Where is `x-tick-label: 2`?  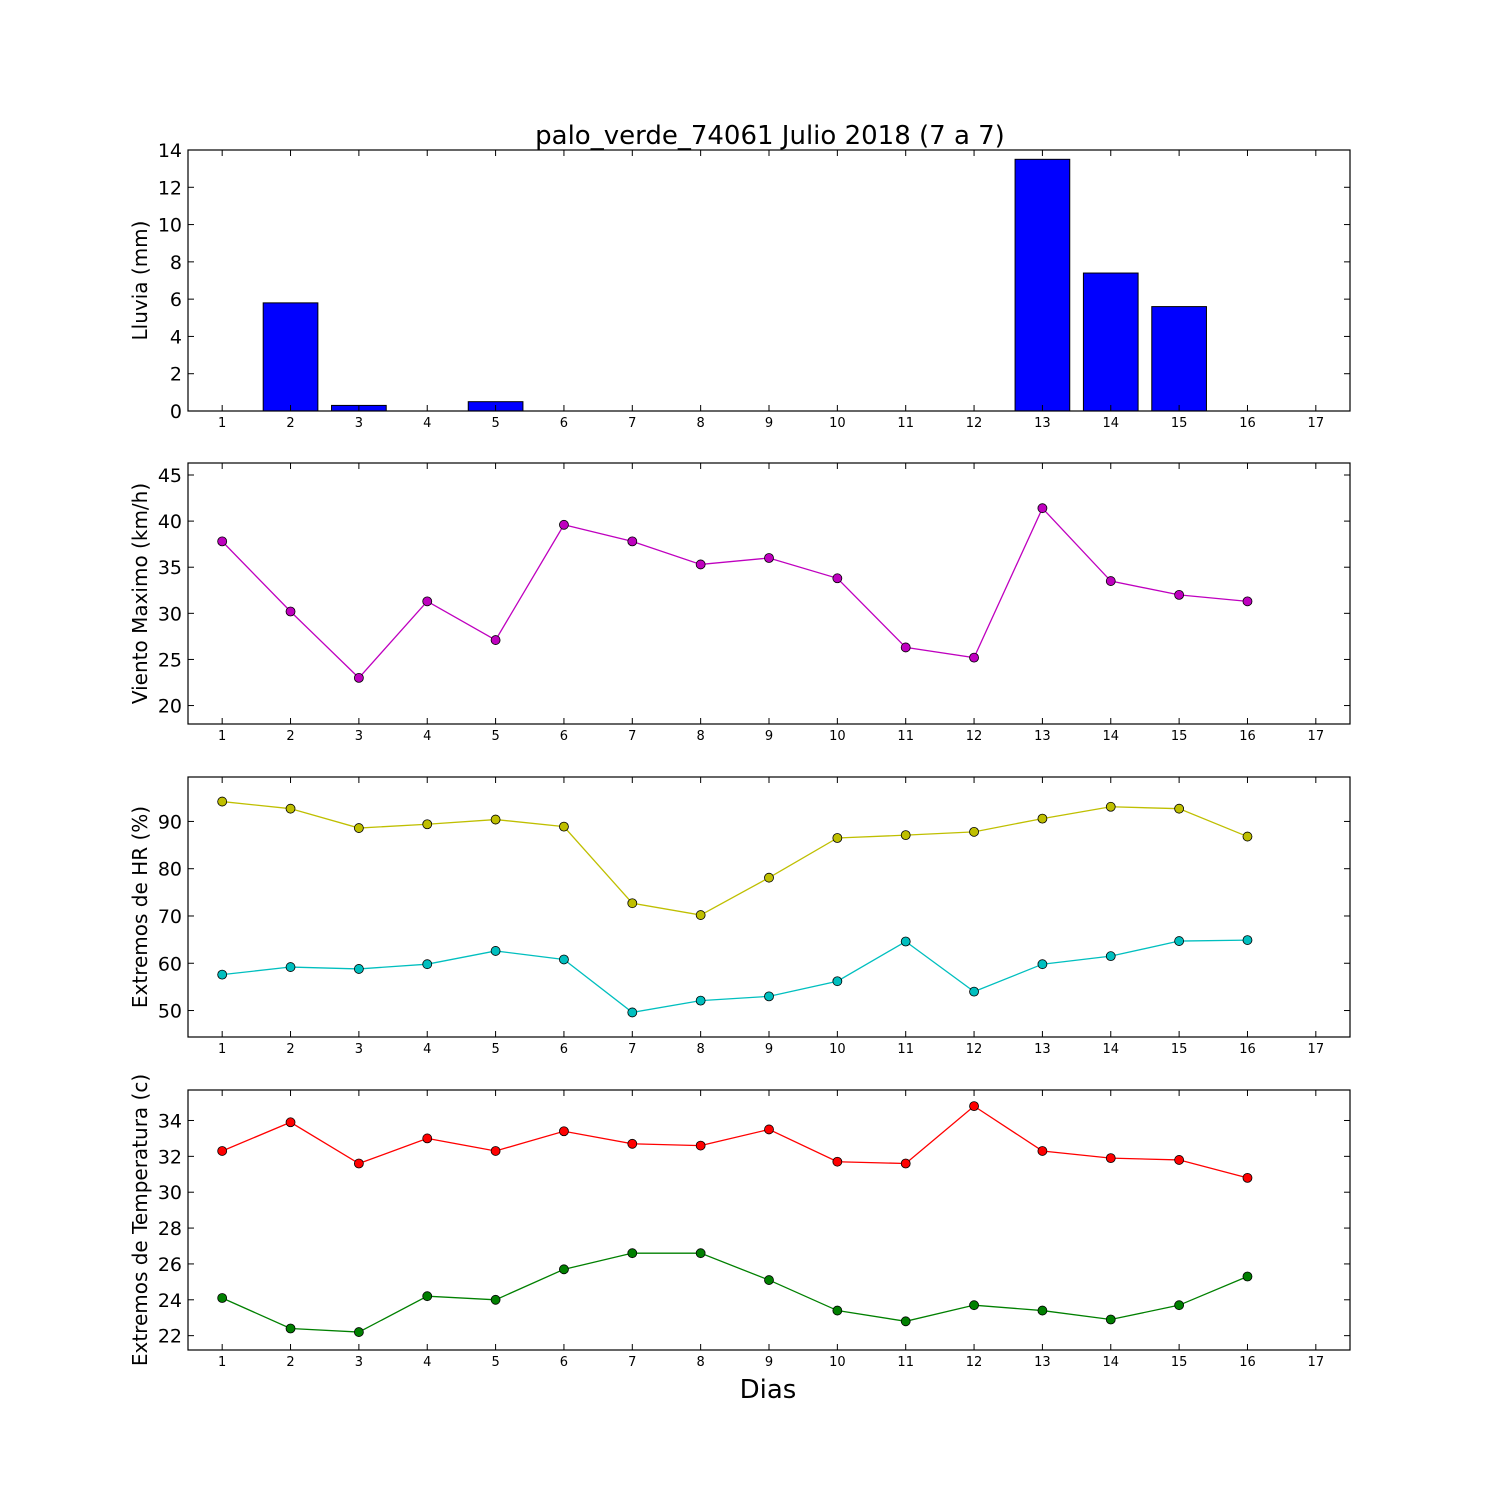
x-tick-label: 2 is located at coordinates (290, 736).